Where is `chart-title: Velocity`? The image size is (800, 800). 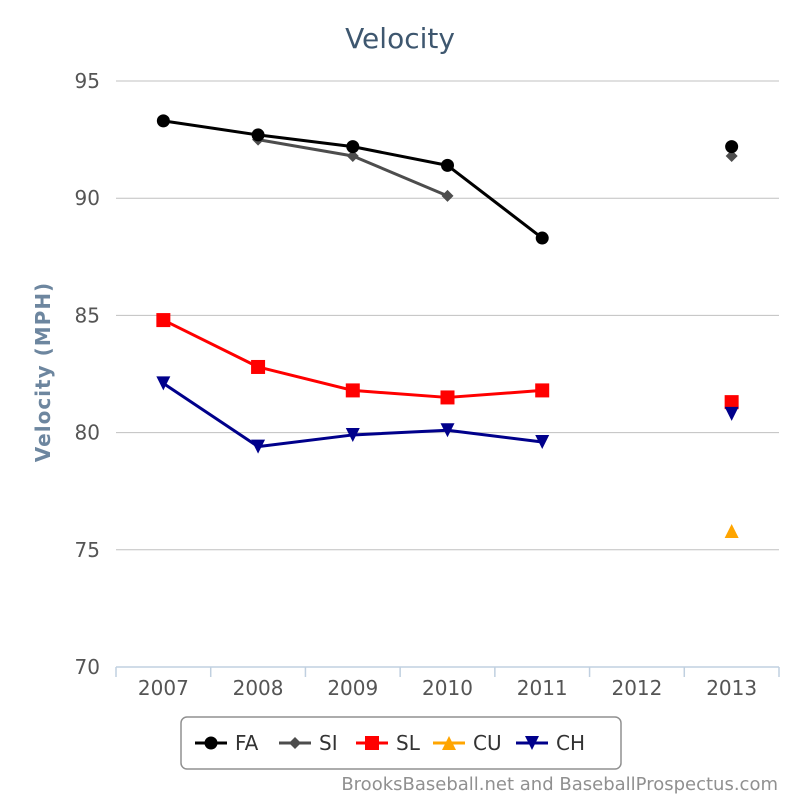 chart-title: Velocity is located at coordinates (400, 38).